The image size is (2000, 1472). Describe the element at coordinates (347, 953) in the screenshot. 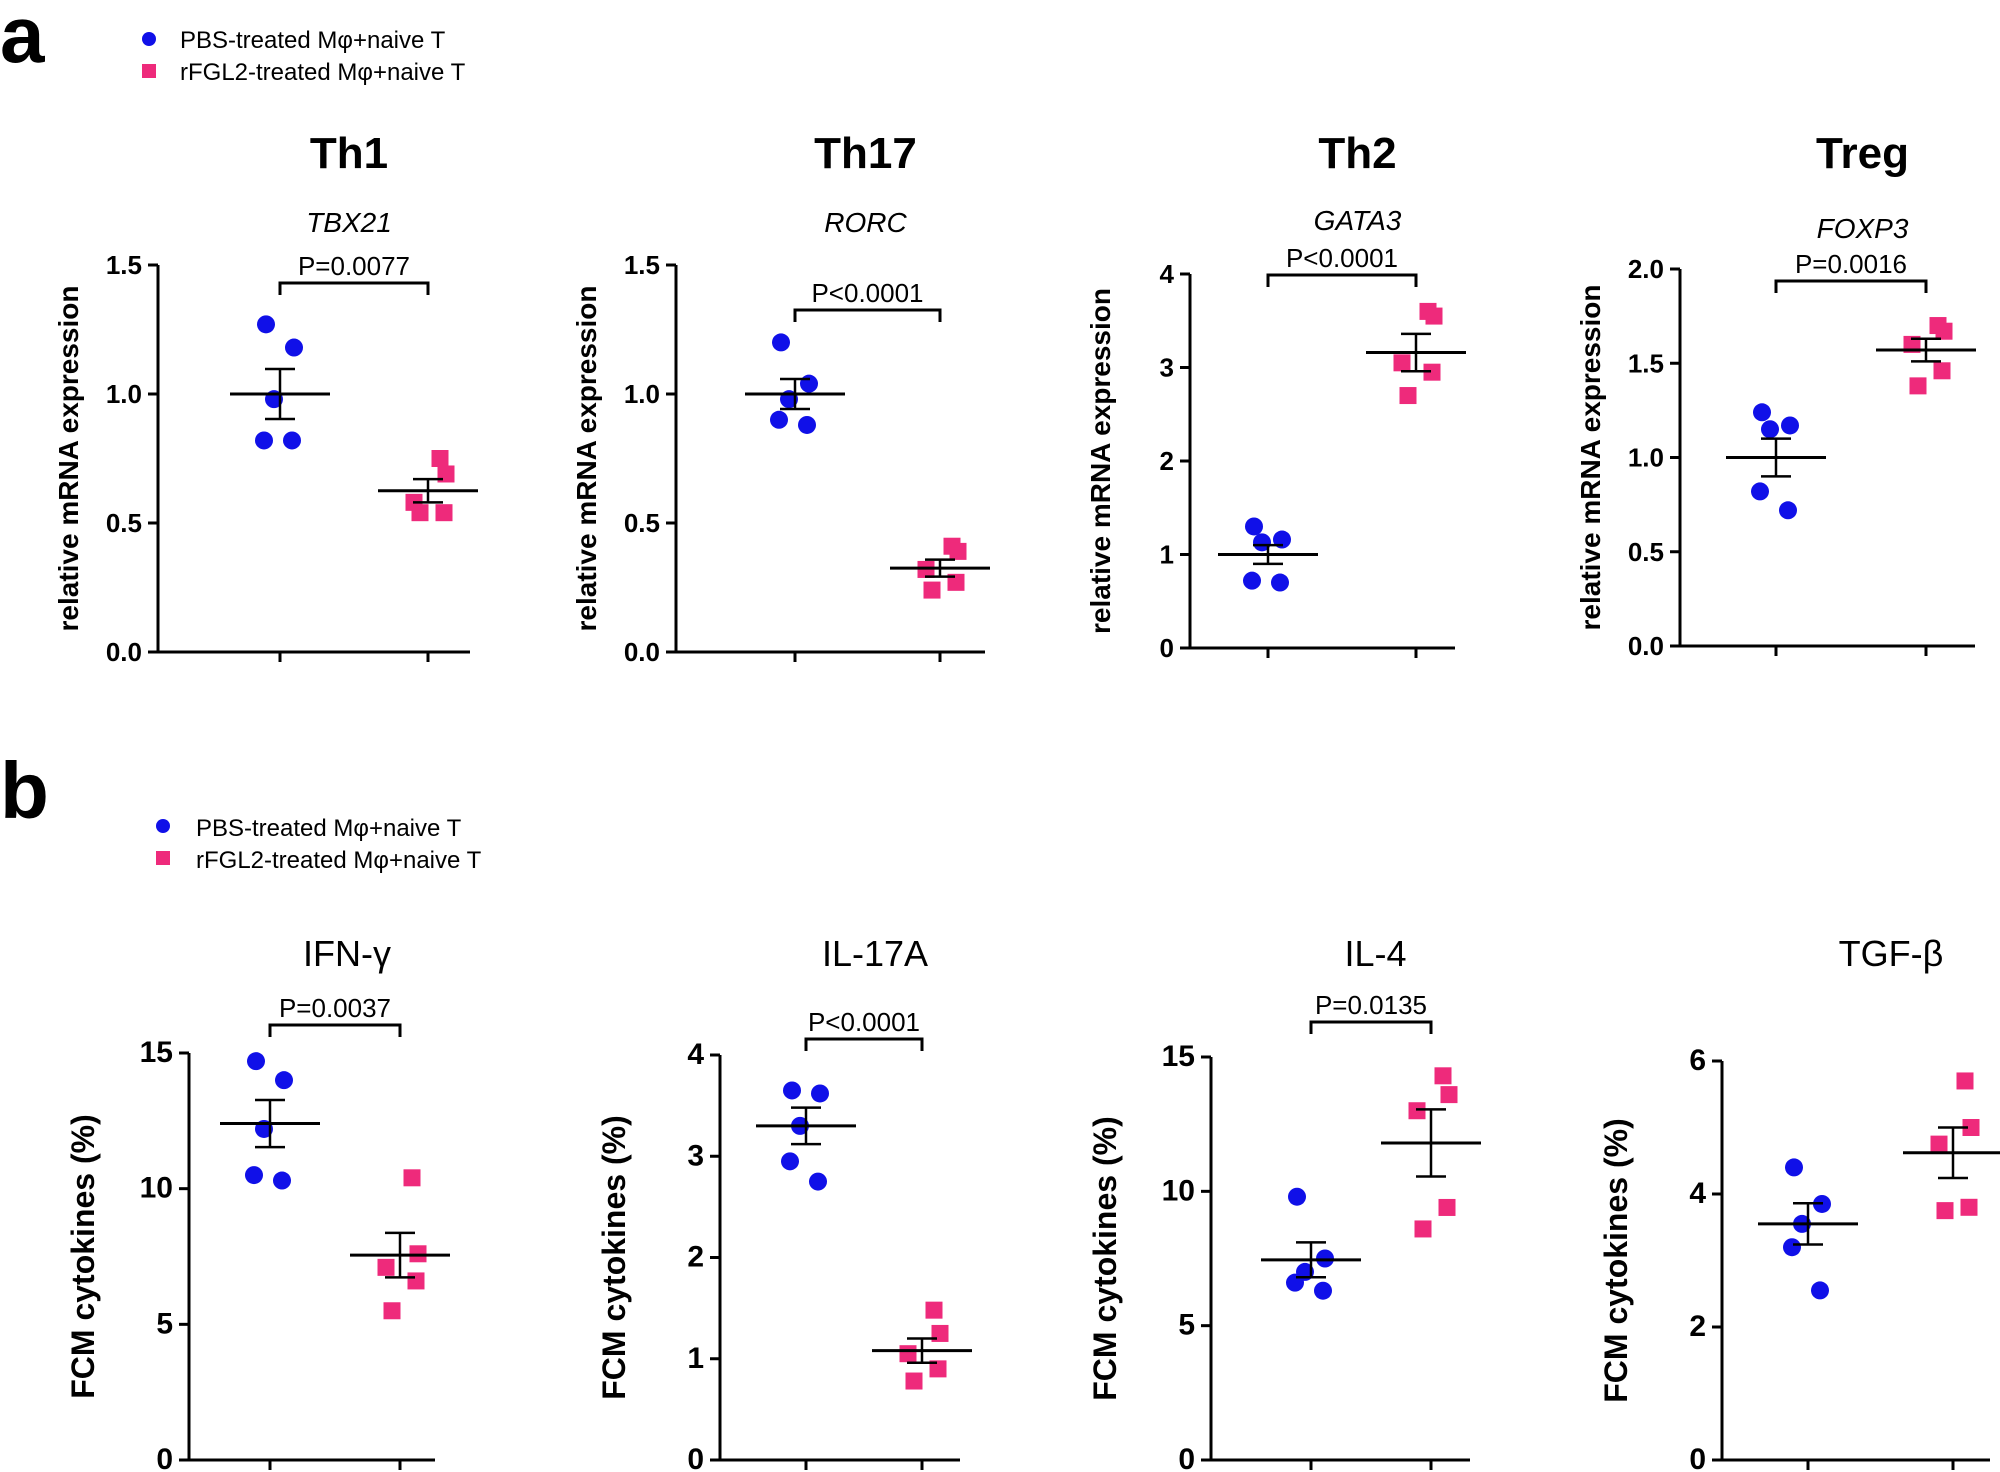

I see `chart-title: IFN-γ` at that location.